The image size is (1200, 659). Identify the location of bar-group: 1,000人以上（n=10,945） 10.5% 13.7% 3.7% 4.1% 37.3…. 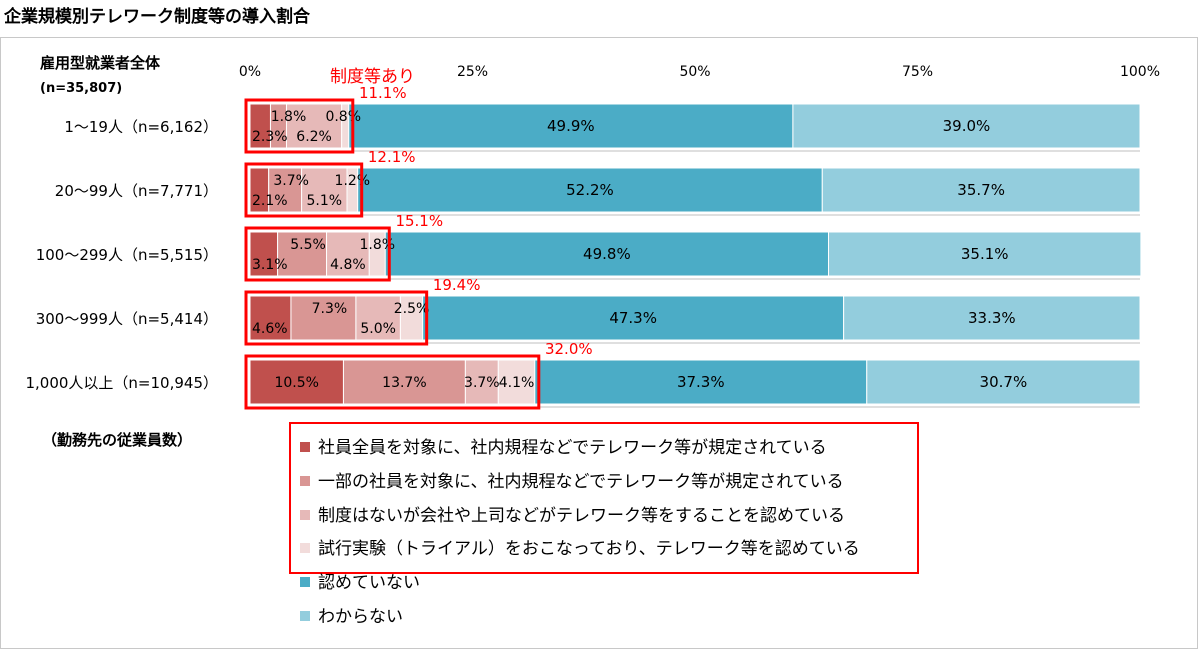
(583, 375).